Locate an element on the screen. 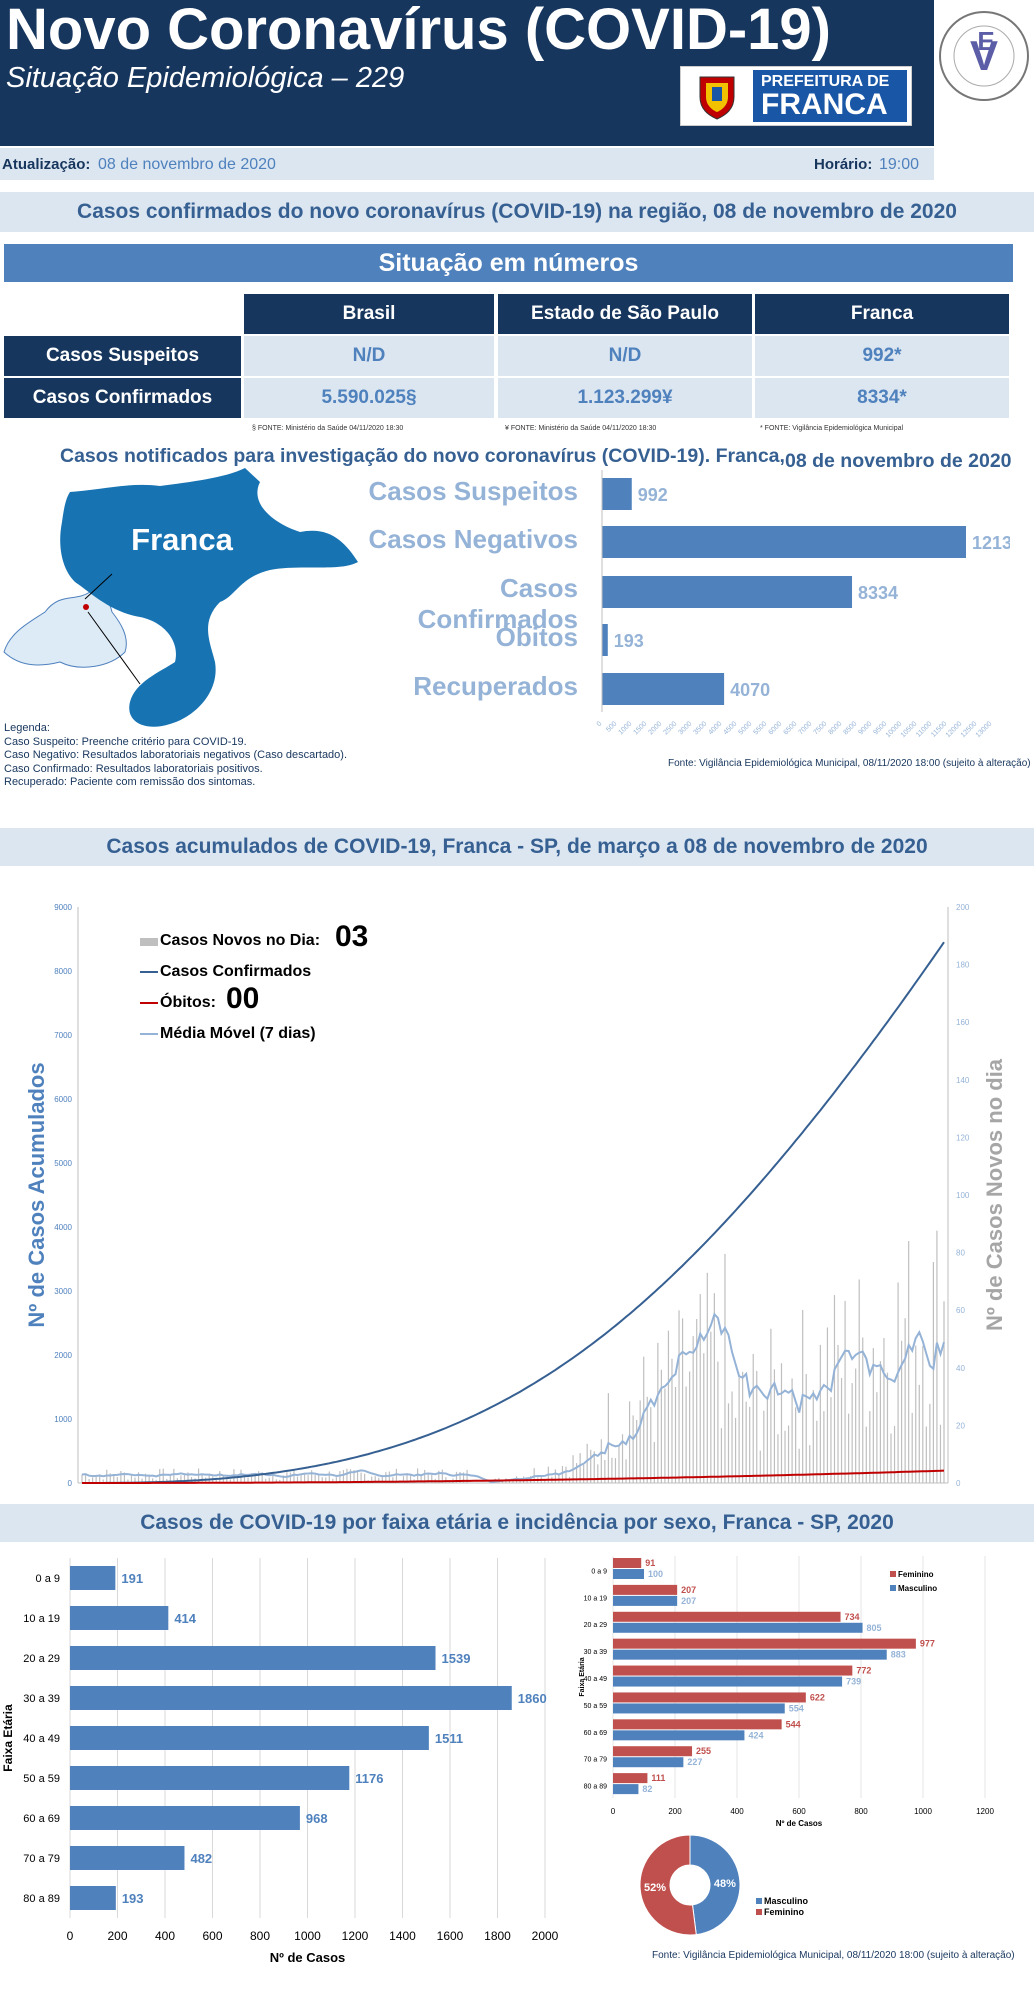 The width and height of the screenshot is (1034, 1989). row-suspeitos-label: Casos Suspeitos is located at coordinates (122, 356).